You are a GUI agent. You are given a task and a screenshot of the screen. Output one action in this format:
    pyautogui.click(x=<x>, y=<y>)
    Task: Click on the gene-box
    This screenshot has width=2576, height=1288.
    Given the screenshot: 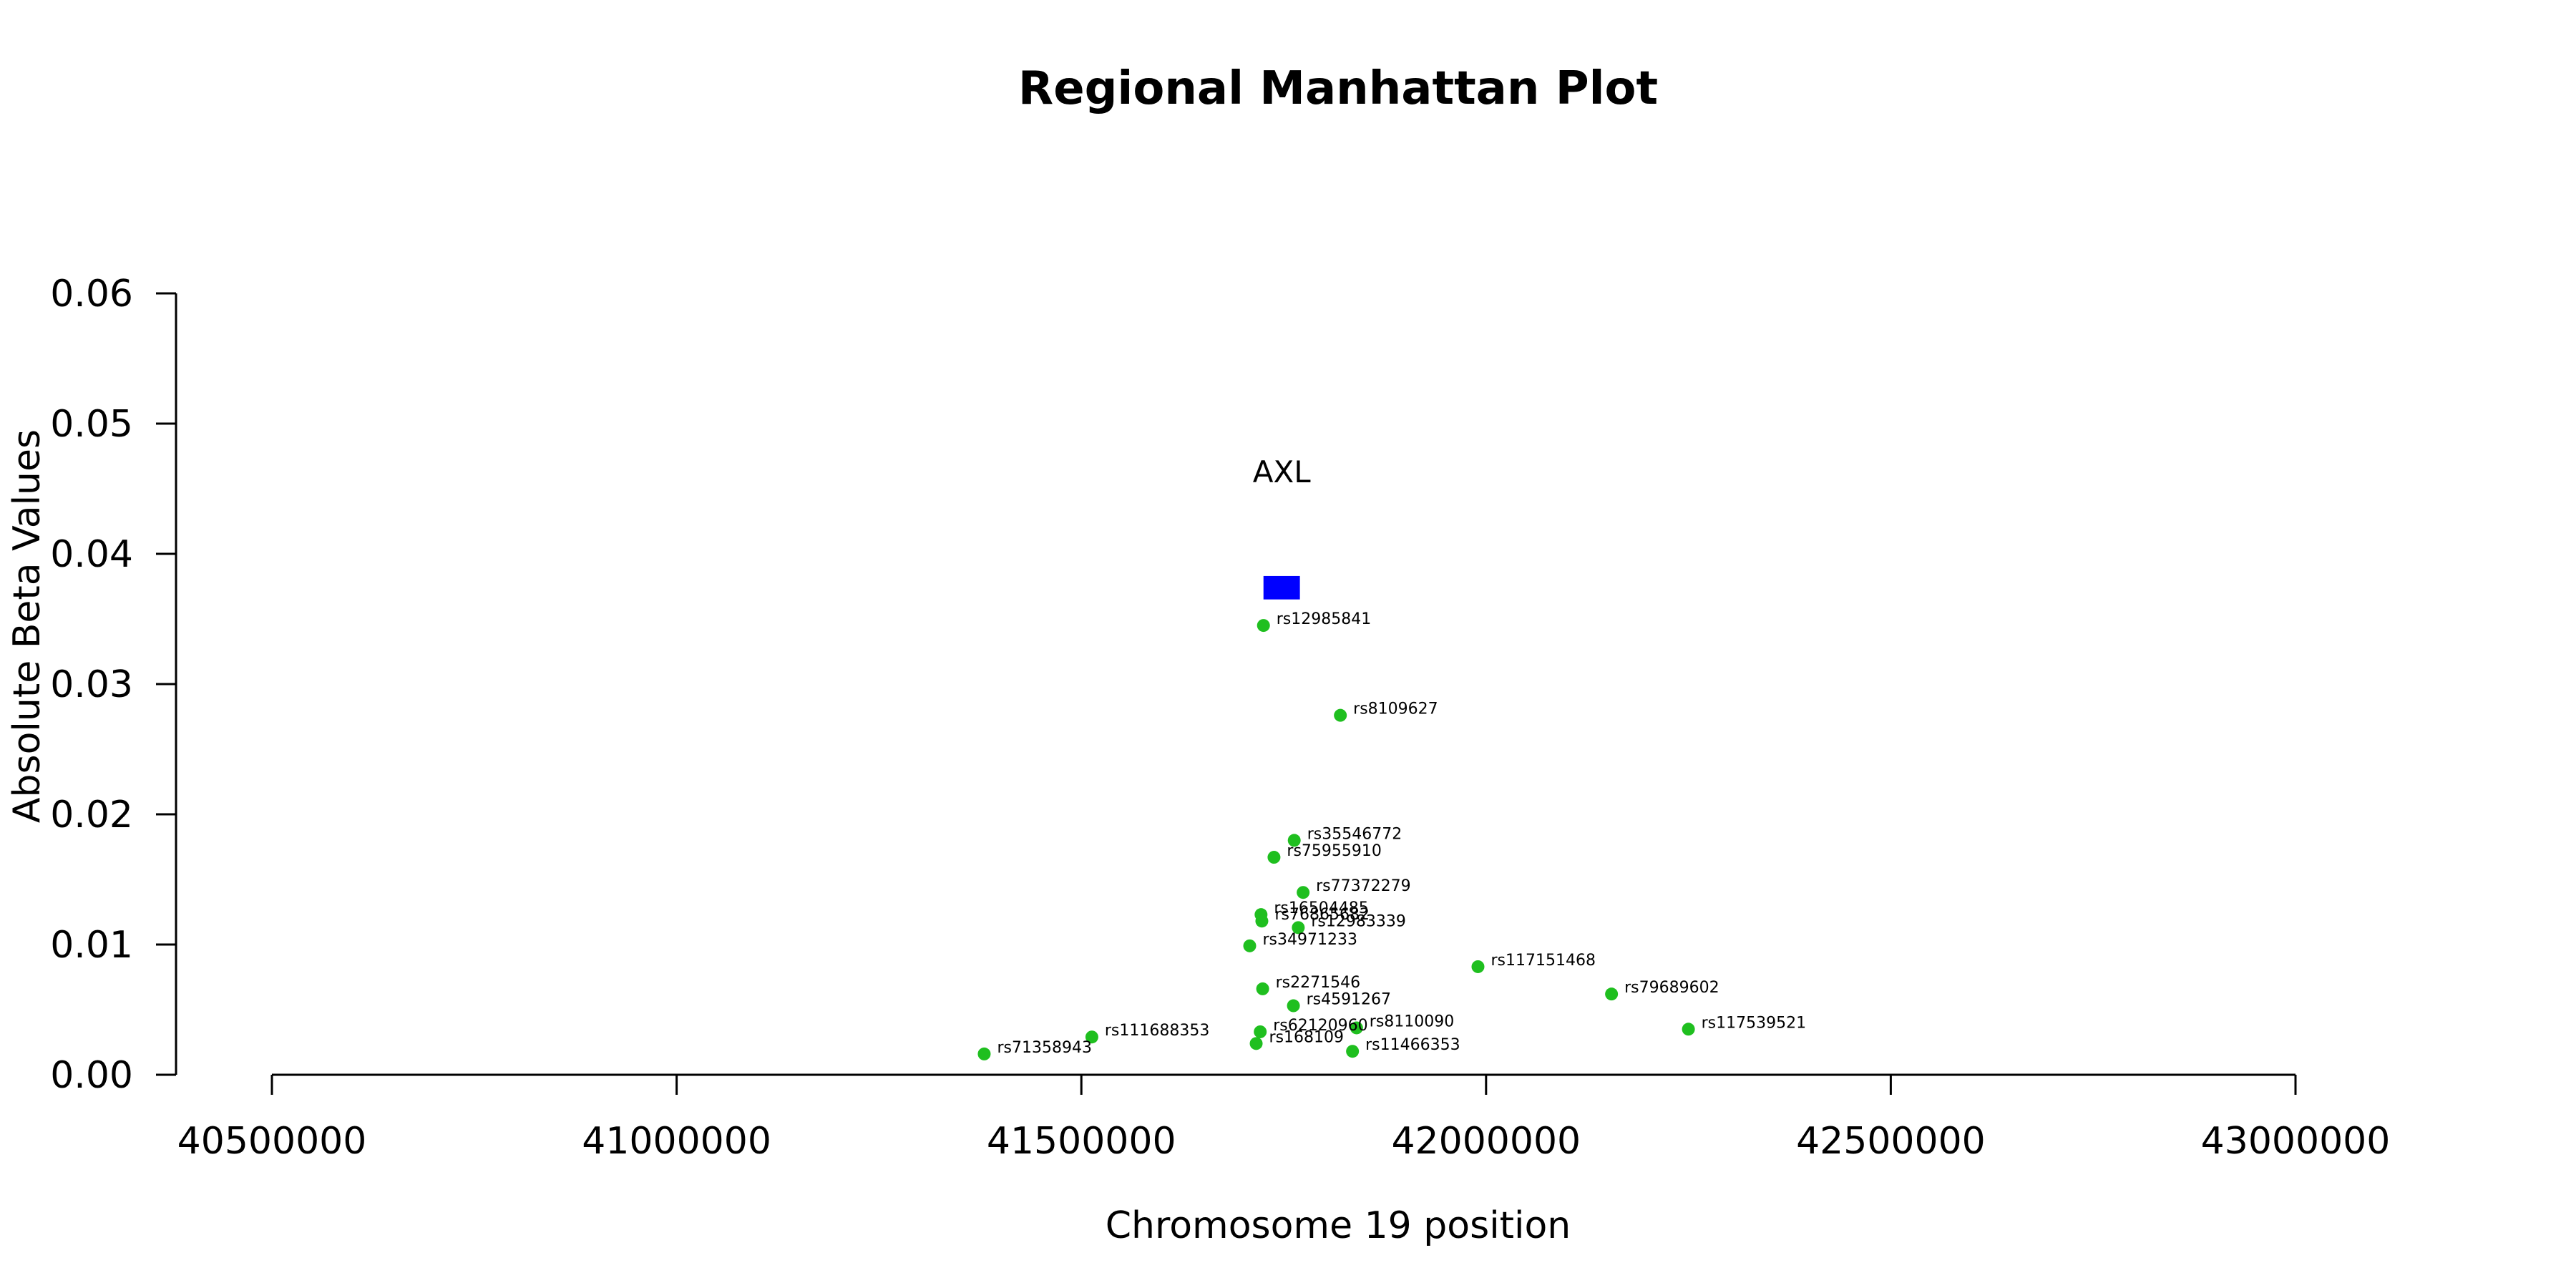 What is the action you would take?
    pyautogui.click(x=1281, y=587)
    